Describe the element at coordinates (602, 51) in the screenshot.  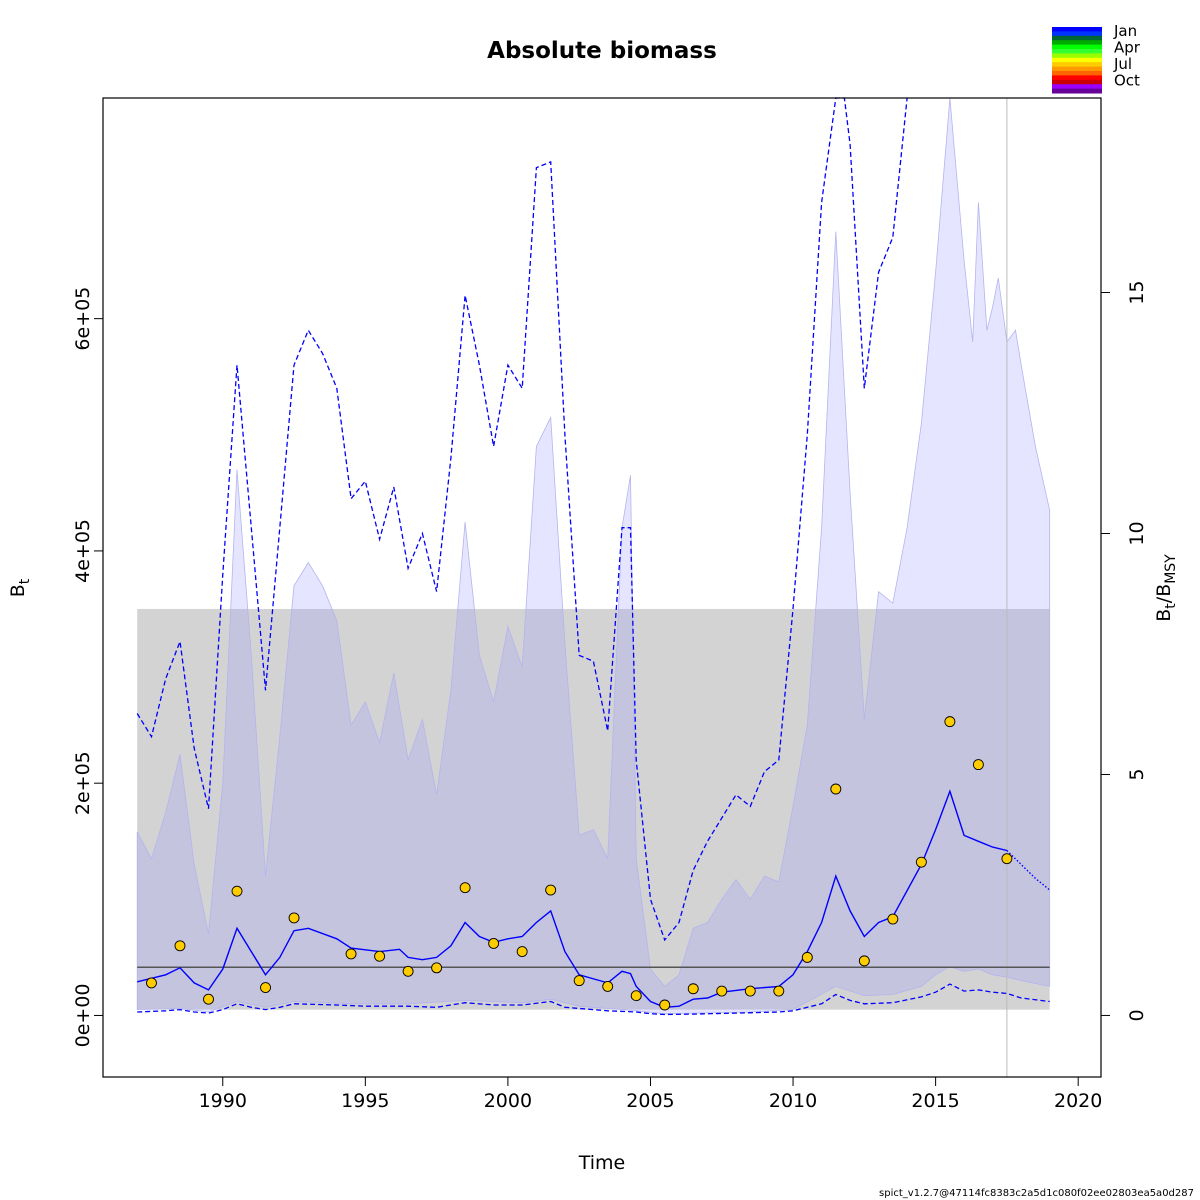
I see `chart-title: Absolute biomass` at that location.